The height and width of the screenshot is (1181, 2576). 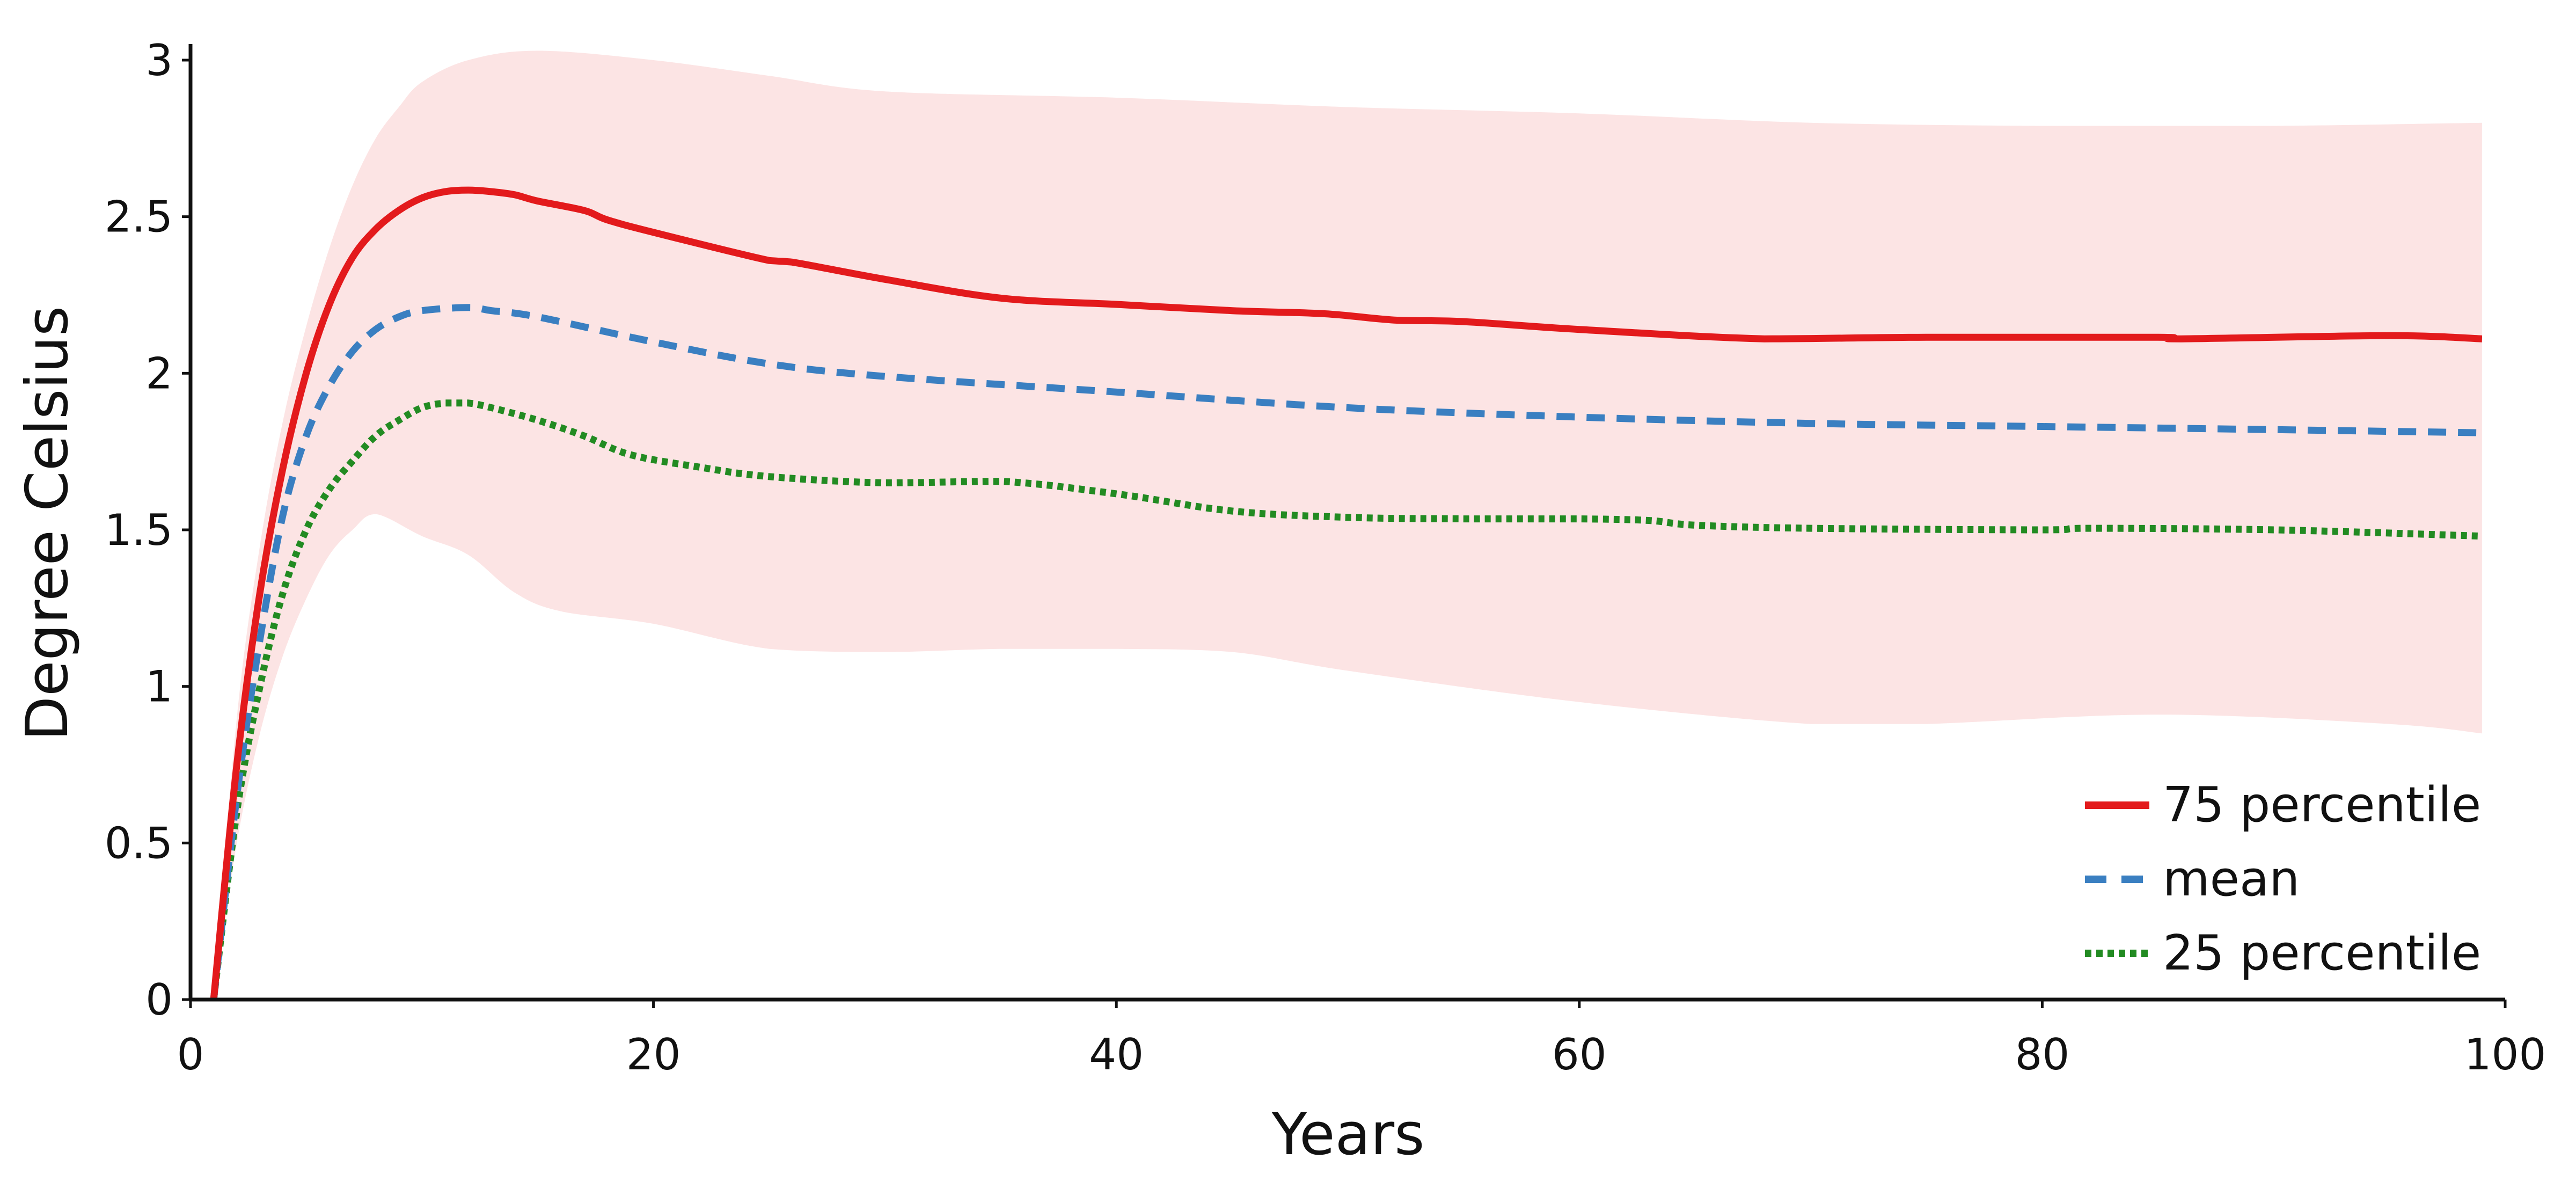 What do you see at coordinates (159, 60) in the screenshot?
I see `y-tick-label: 3` at bounding box center [159, 60].